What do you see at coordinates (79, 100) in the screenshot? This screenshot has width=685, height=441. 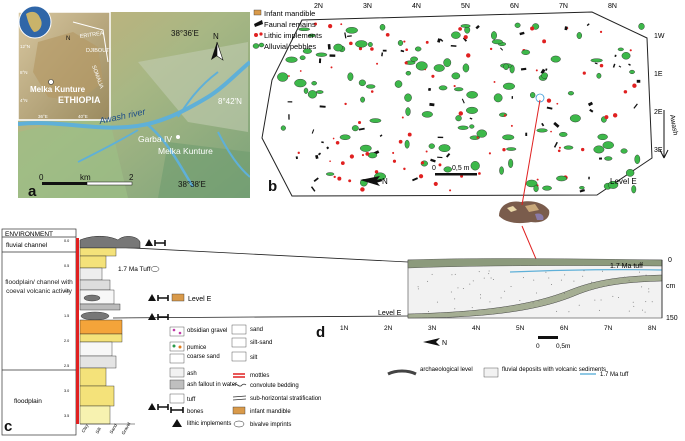 I see `inset-country: ETHIOPIA` at bounding box center [79, 100].